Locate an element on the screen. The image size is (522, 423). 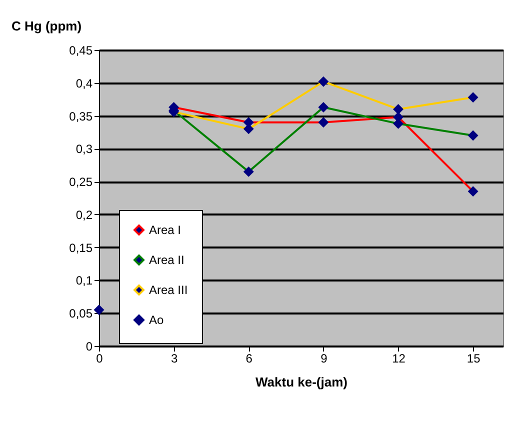
x-tick-label: 0 is located at coordinates (100, 359).